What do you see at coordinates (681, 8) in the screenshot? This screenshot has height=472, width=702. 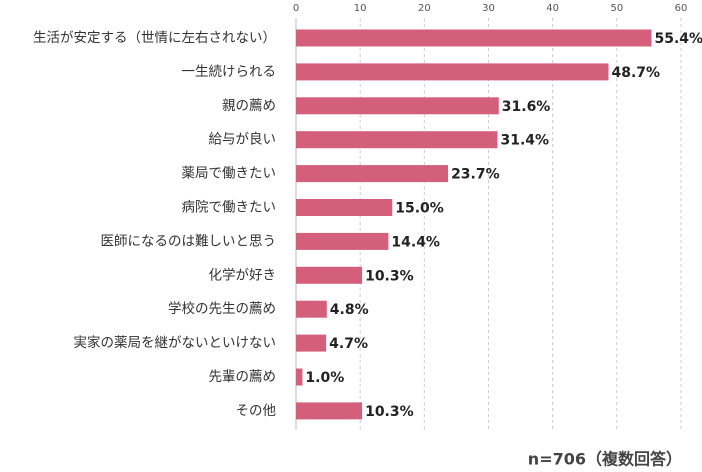 I see `x-tick-label: 60` at bounding box center [681, 8].